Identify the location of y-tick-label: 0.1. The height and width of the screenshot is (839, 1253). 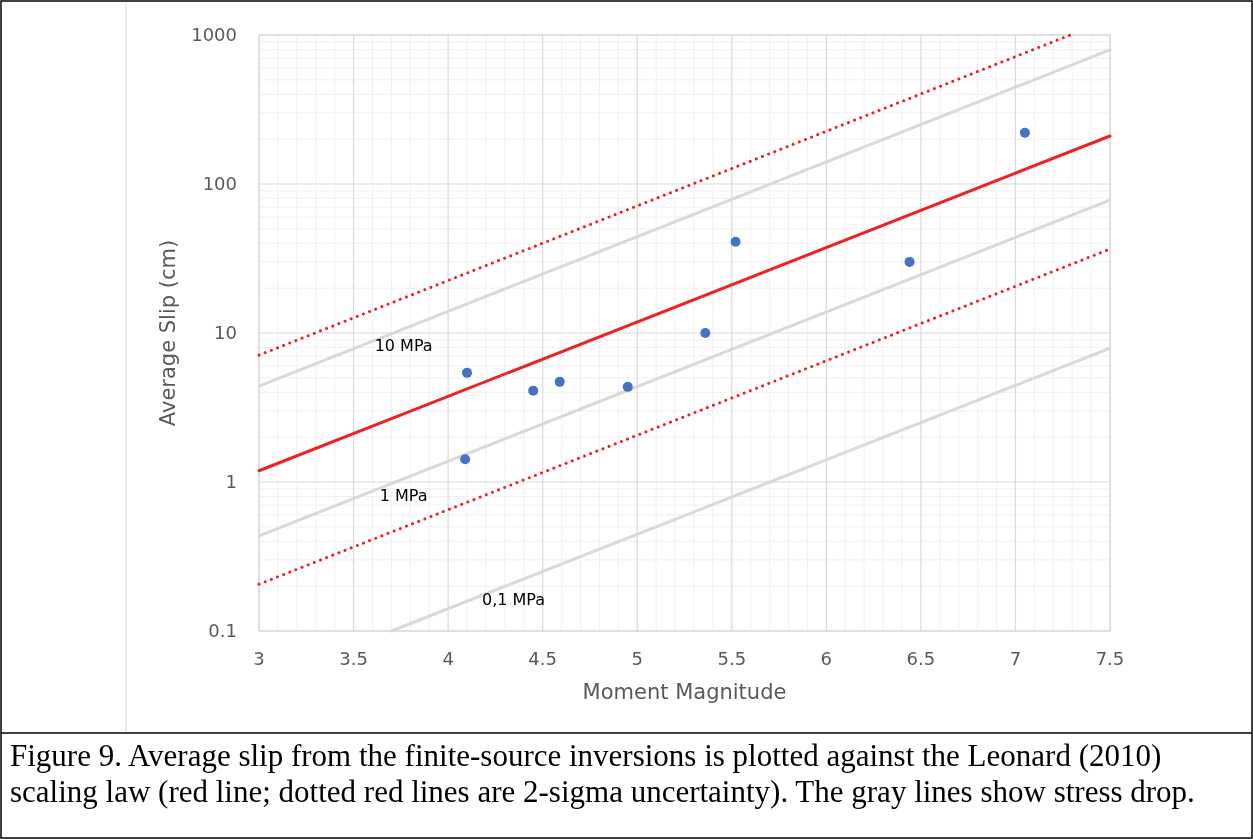
(222, 630).